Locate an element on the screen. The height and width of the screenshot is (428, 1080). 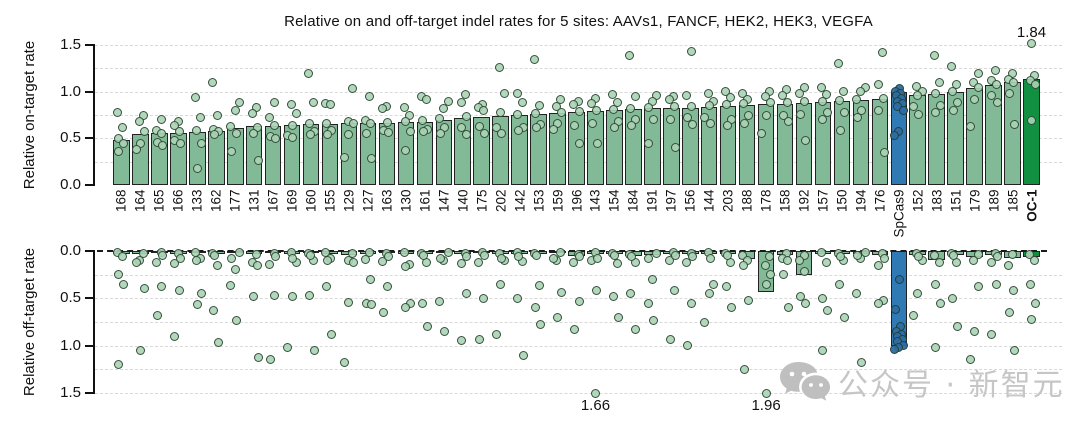
x-label-163: 163 is located at coordinates (387, 201).